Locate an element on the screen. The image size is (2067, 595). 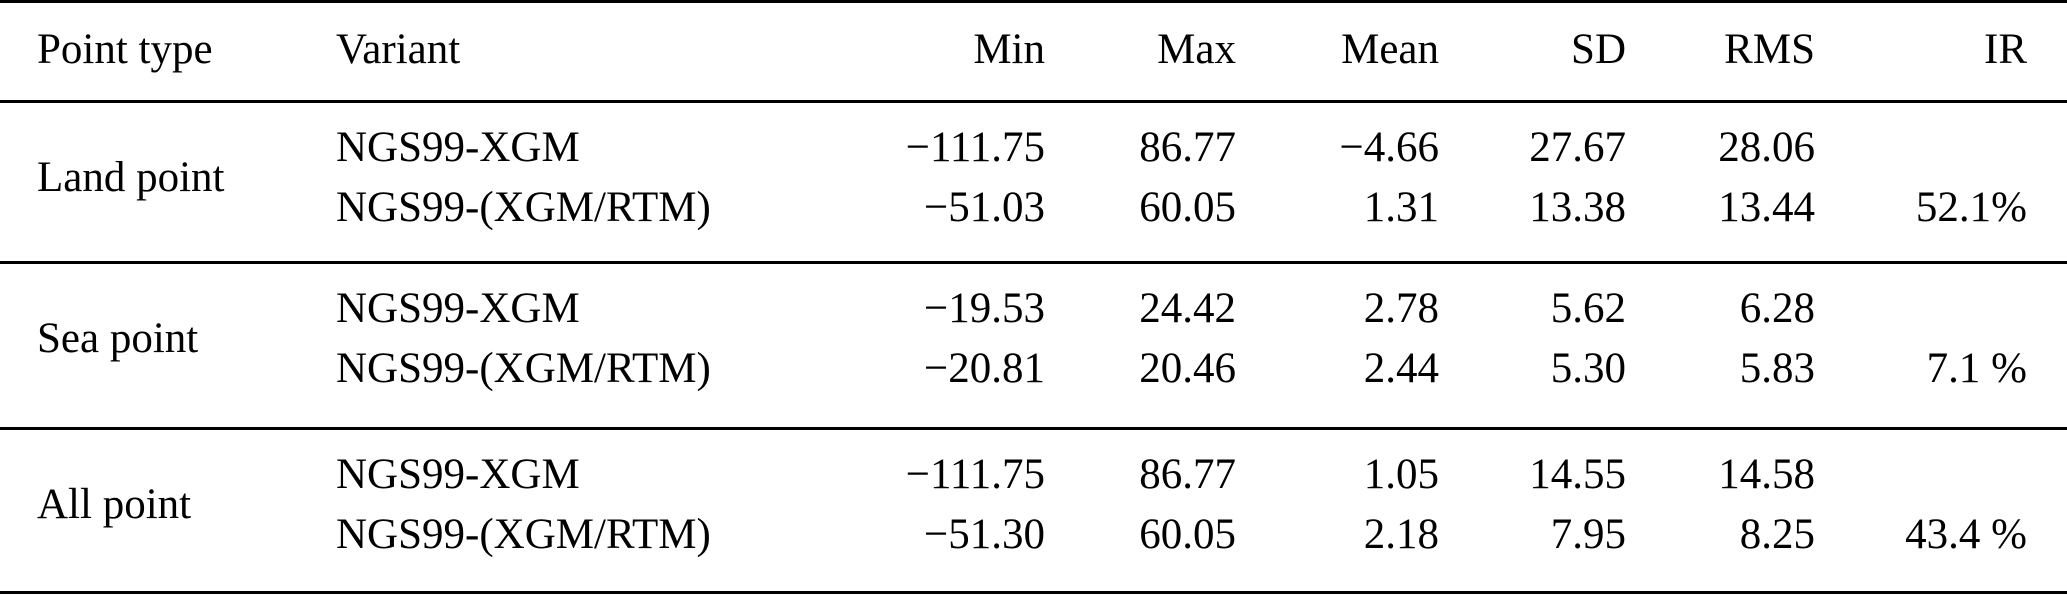
header-ir: IR is located at coordinates (2005, 49).